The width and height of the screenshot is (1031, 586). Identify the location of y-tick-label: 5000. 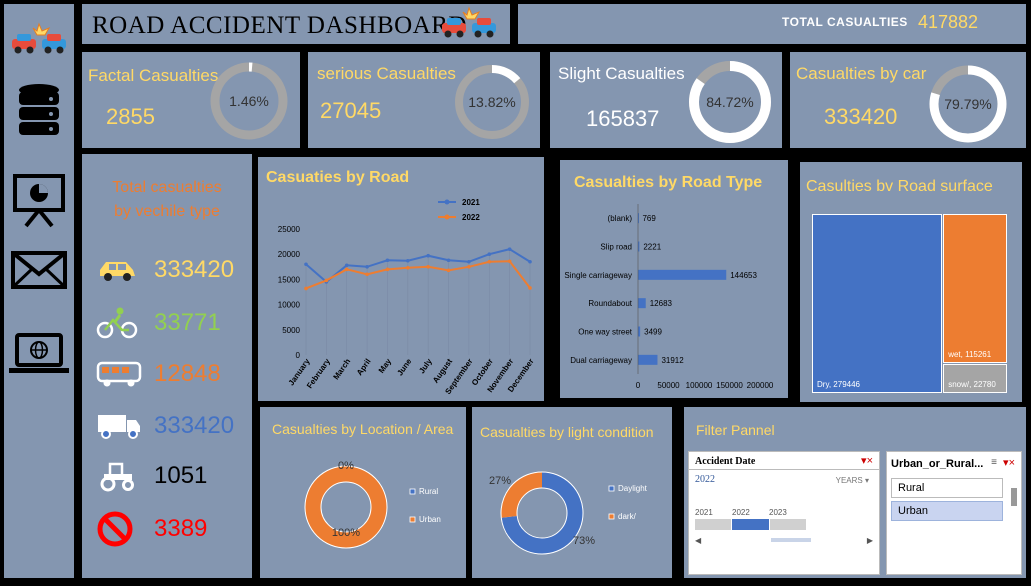
(291, 330).